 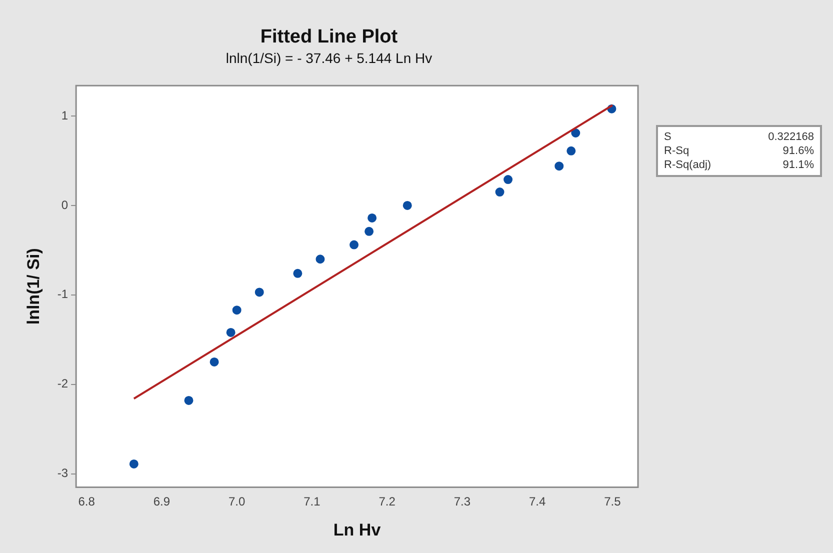 I want to click on chart-title: Fitted Line Plot, so click(x=329, y=37).